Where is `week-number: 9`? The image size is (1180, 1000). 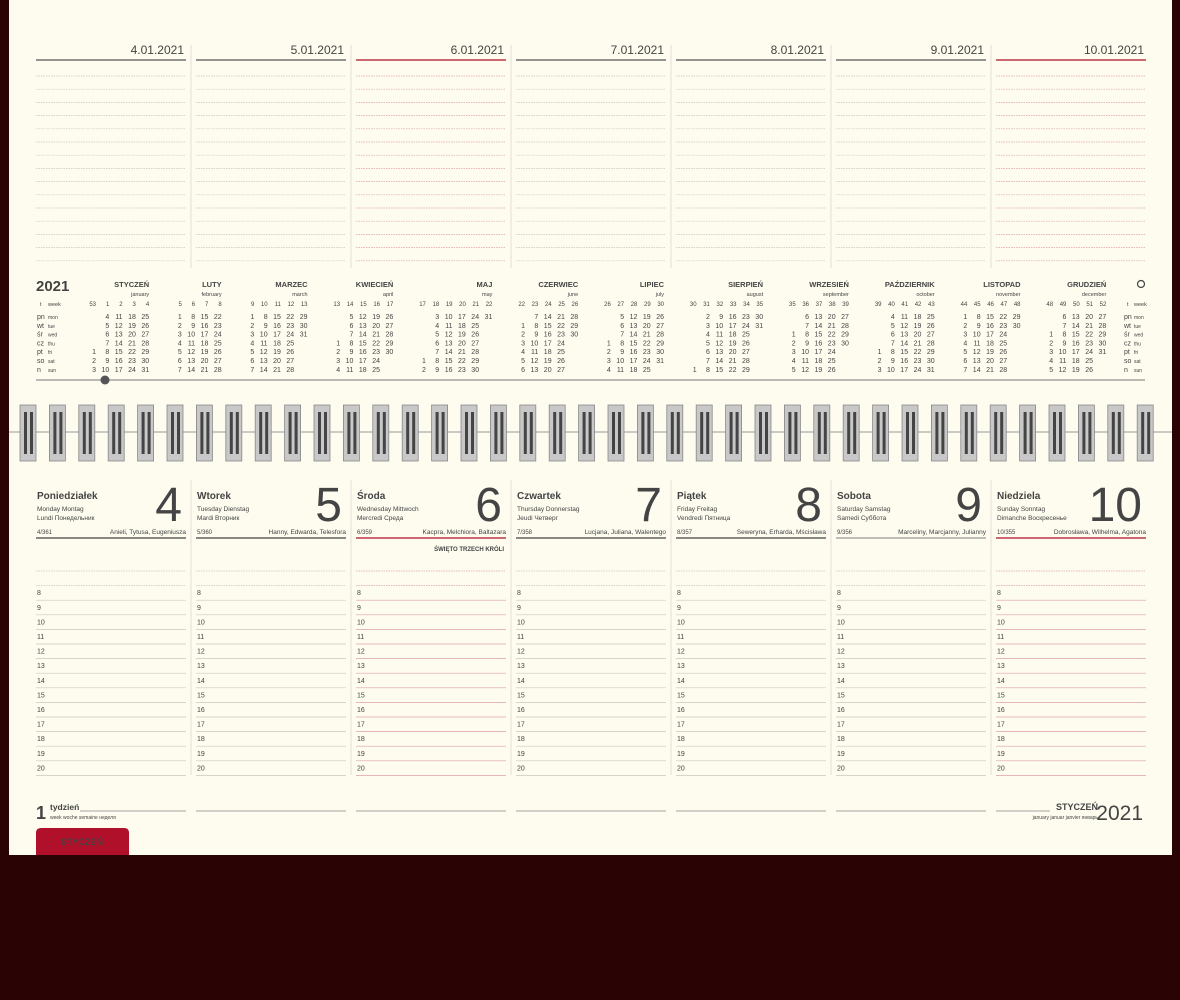 week-number: 9 is located at coordinates (253, 305).